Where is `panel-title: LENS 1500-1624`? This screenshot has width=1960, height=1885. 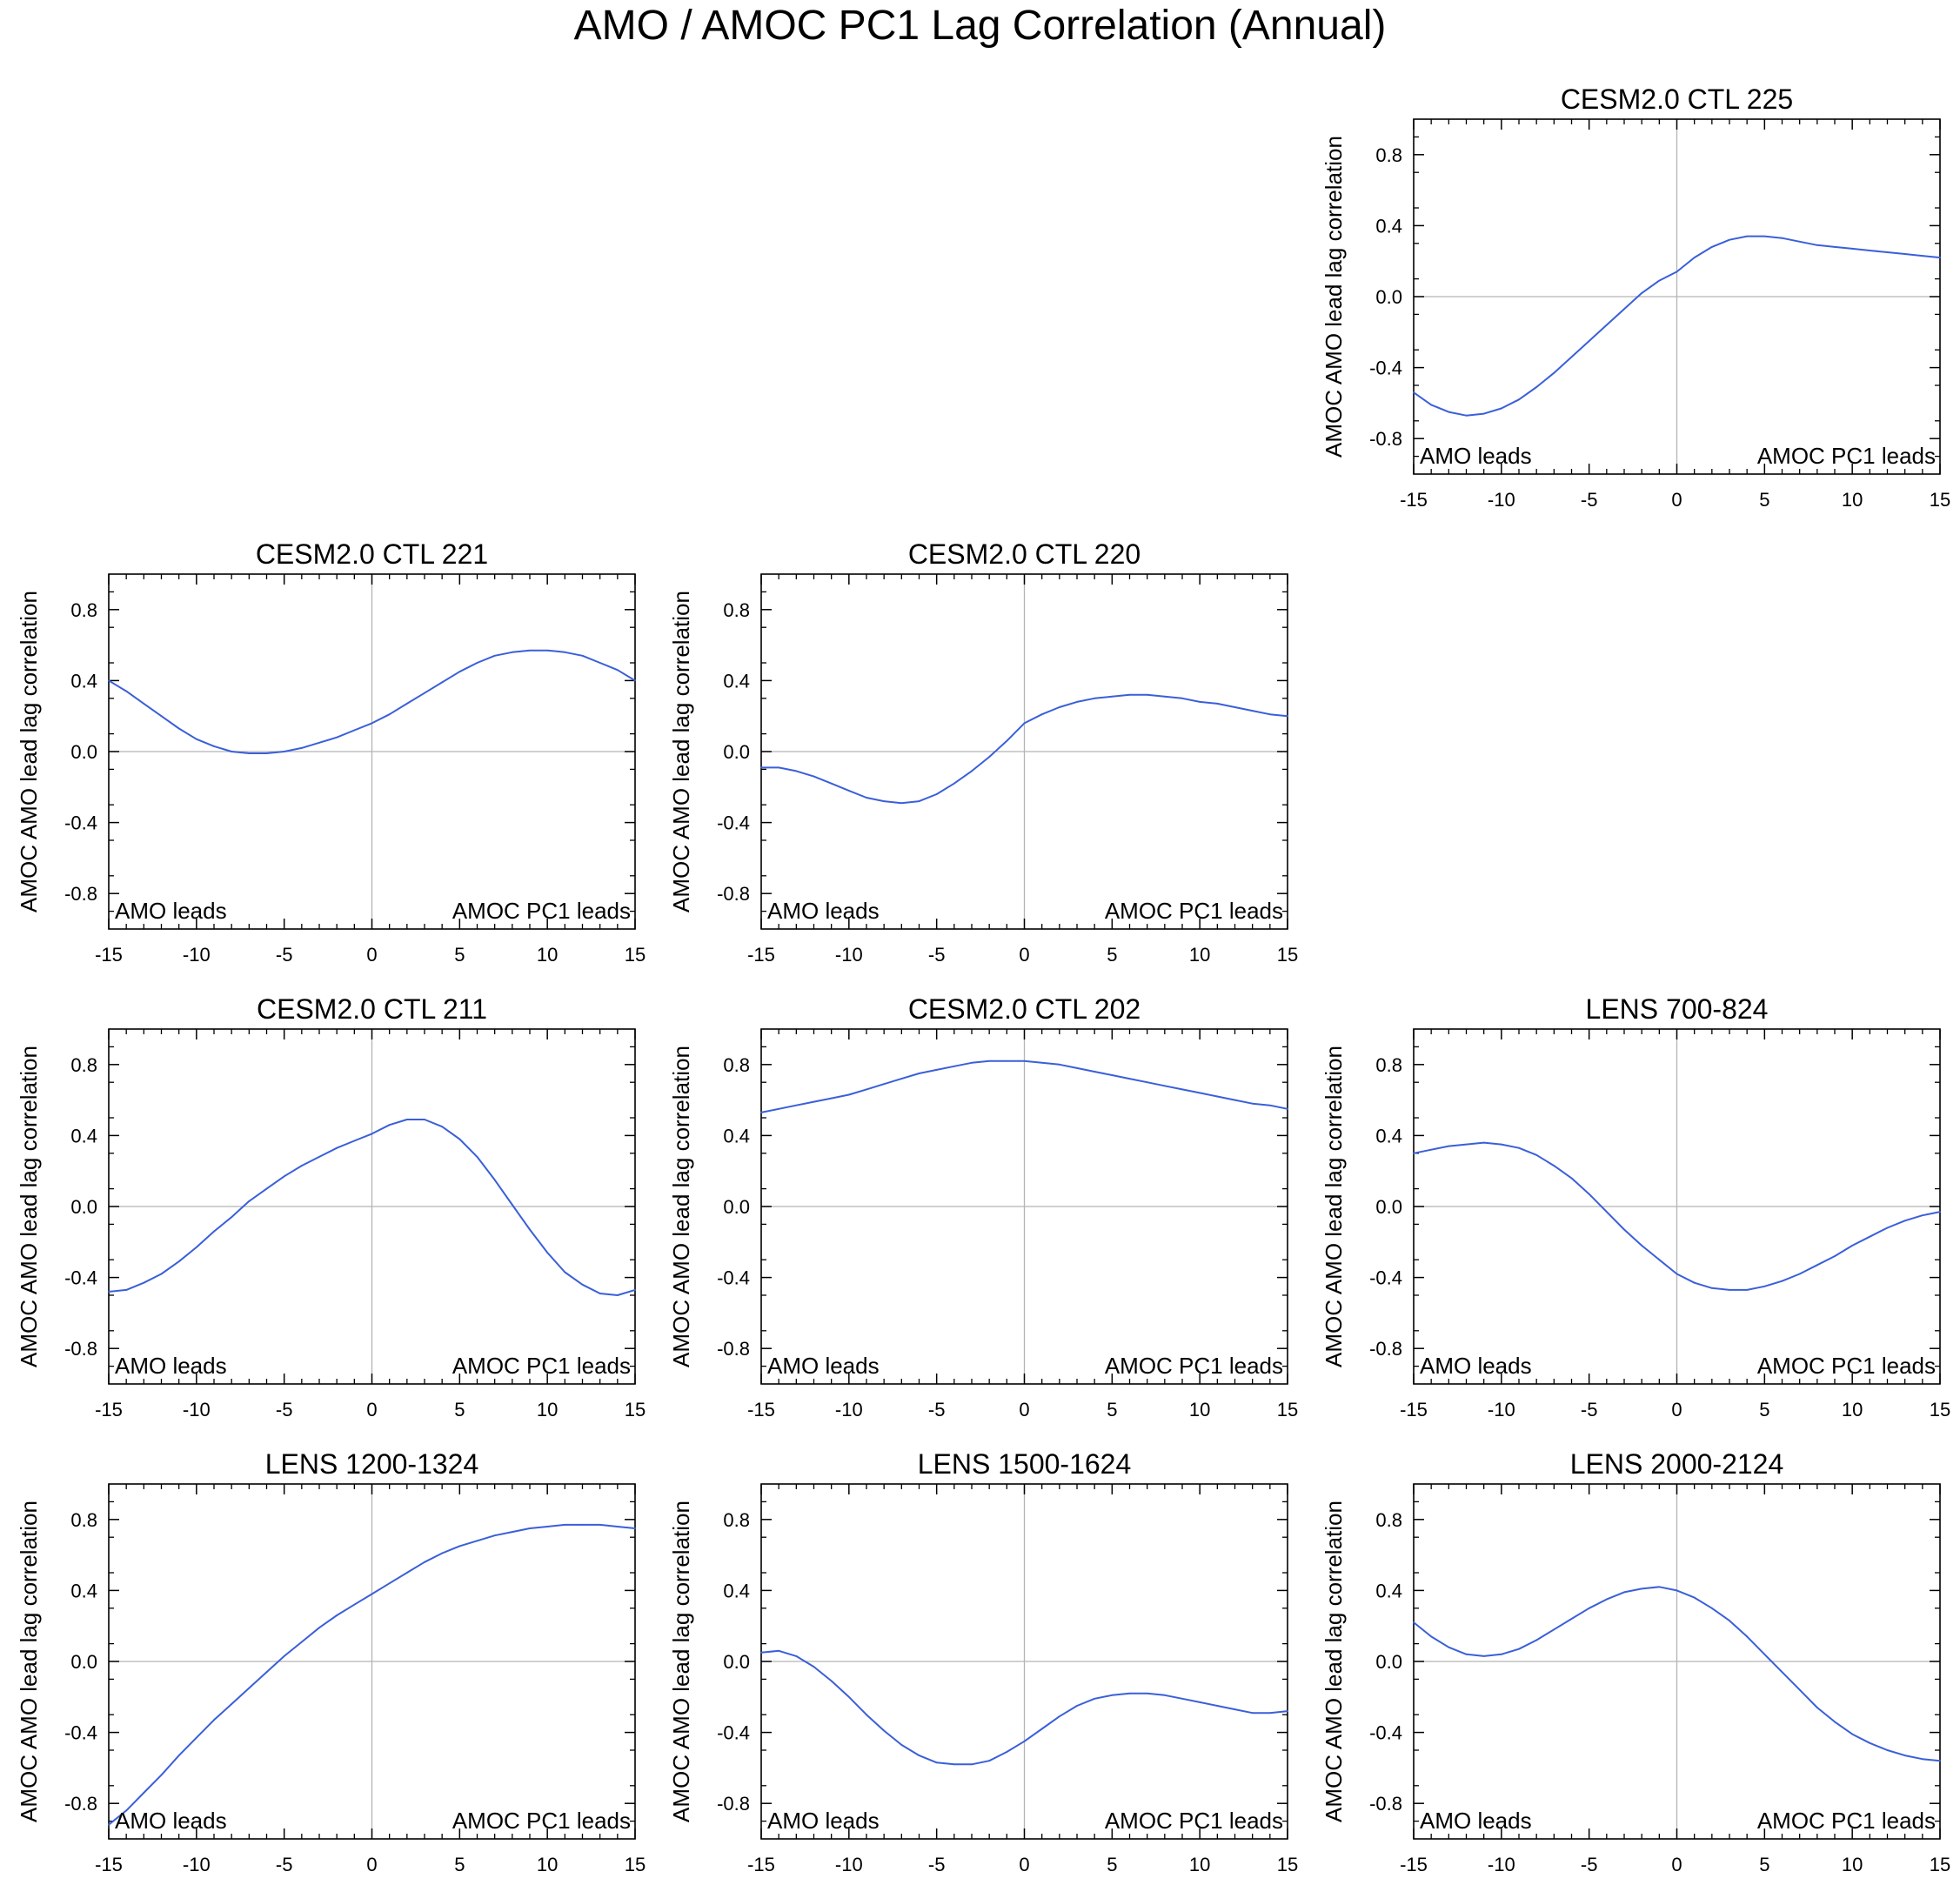
panel-title: LENS 1500-1624 is located at coordinates (1025, 1464).